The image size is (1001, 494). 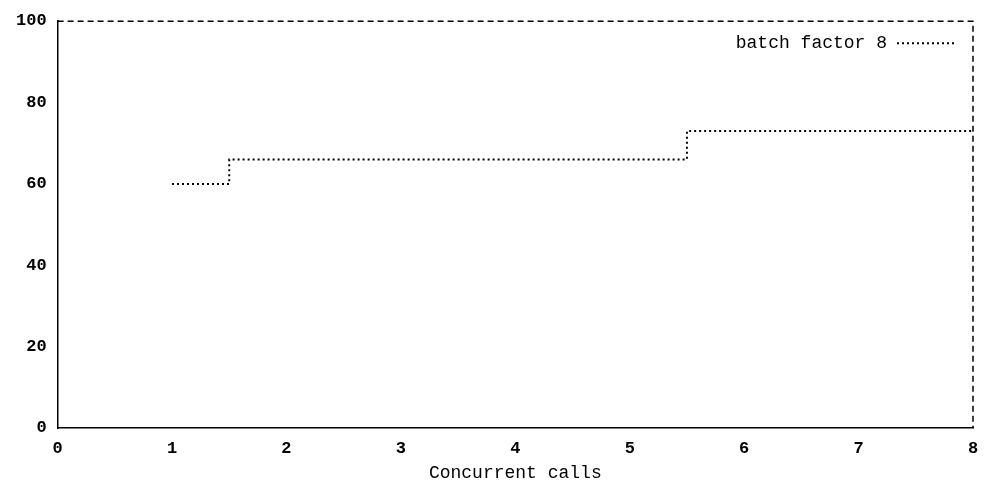 What do you see at coordinates (515, 449) in the screenshot?
I see `x-tick-label: 4` at bounding box center [515, 449].